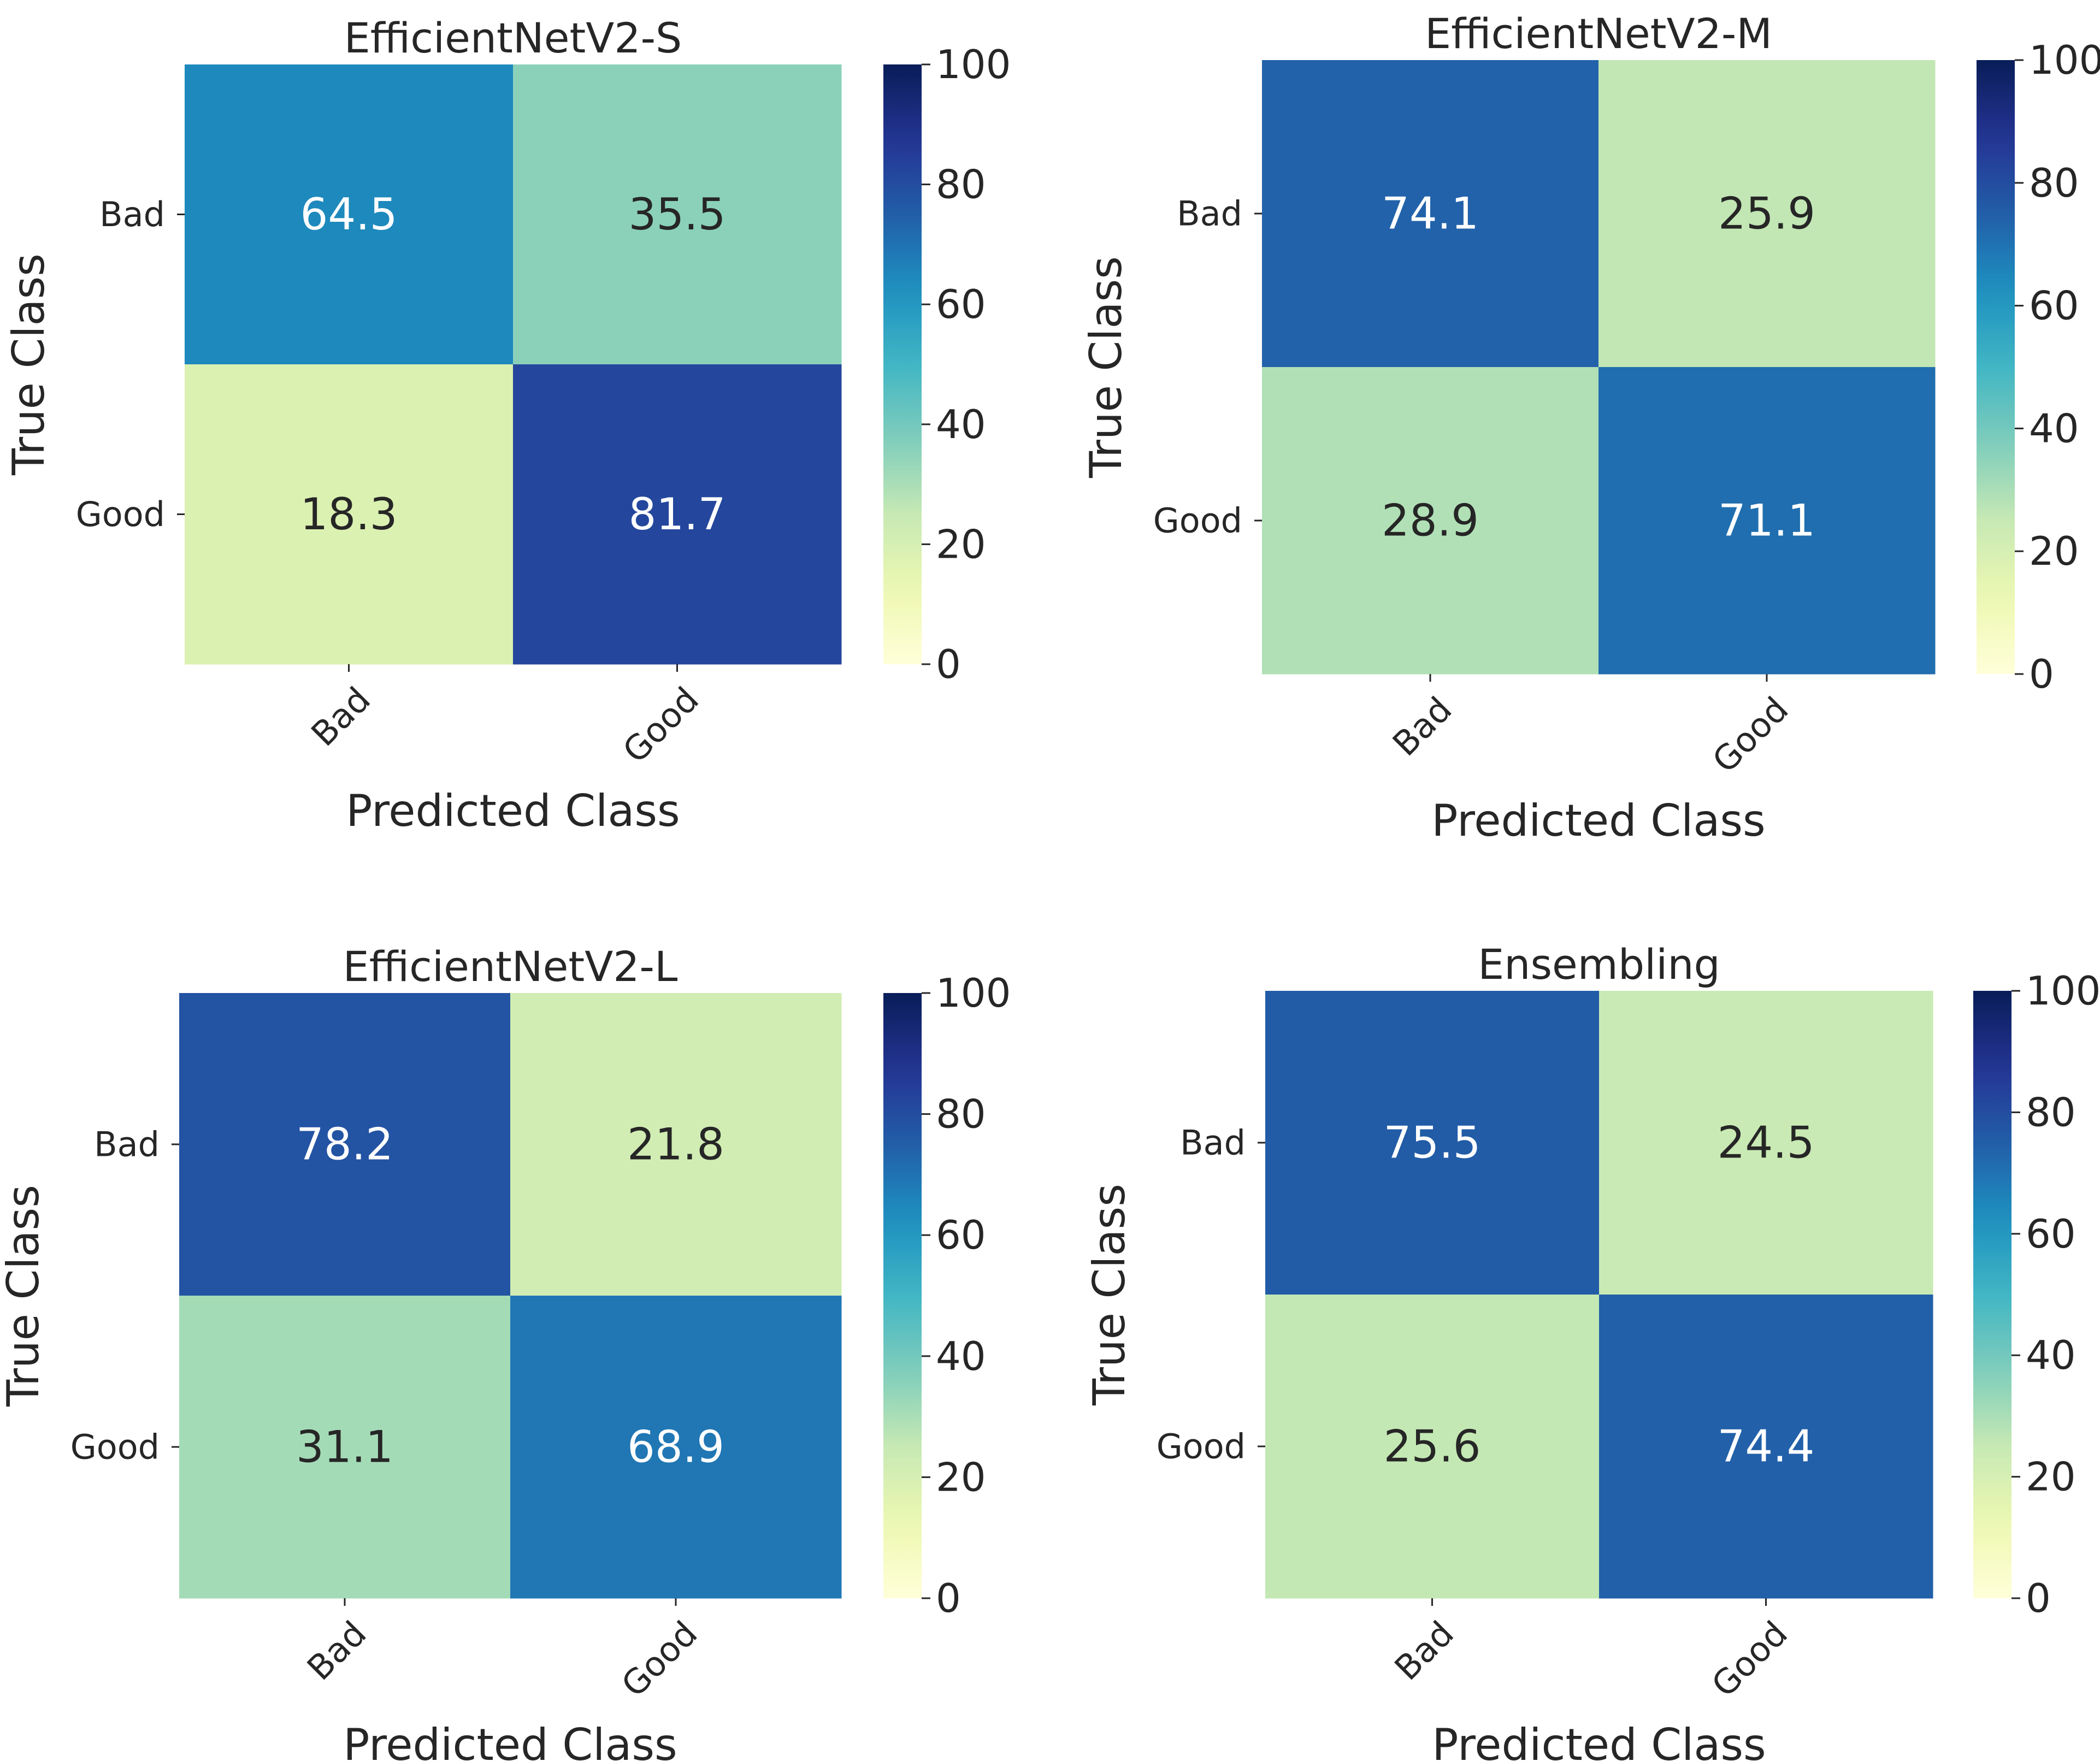 Image resolution: width=2100 pixels, height=1761 pixels. I want to click on cell-value-label: 31.1, so click(344, 1447).